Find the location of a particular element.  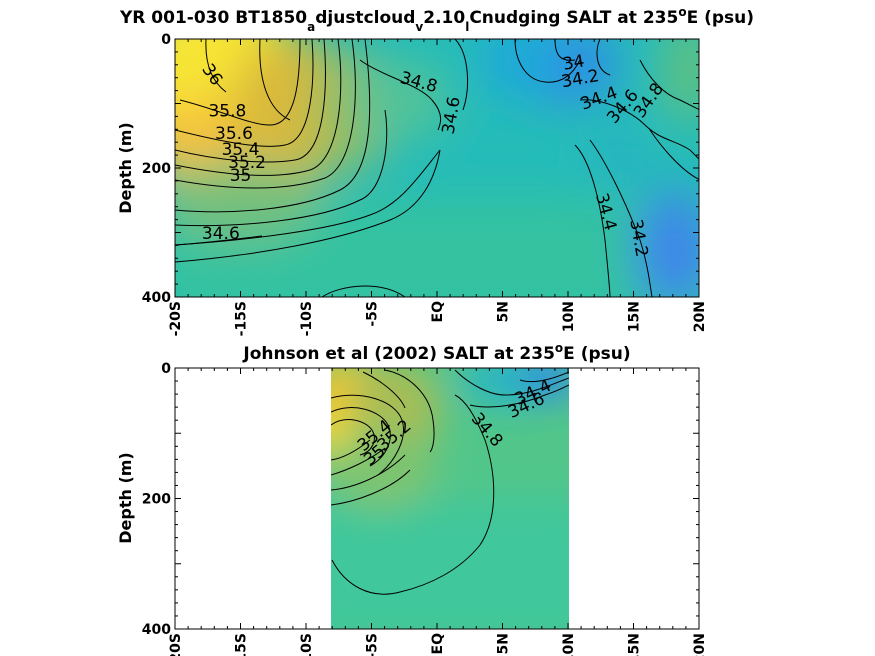

contour-label: 34.6 is located at coordinates (221, 234).